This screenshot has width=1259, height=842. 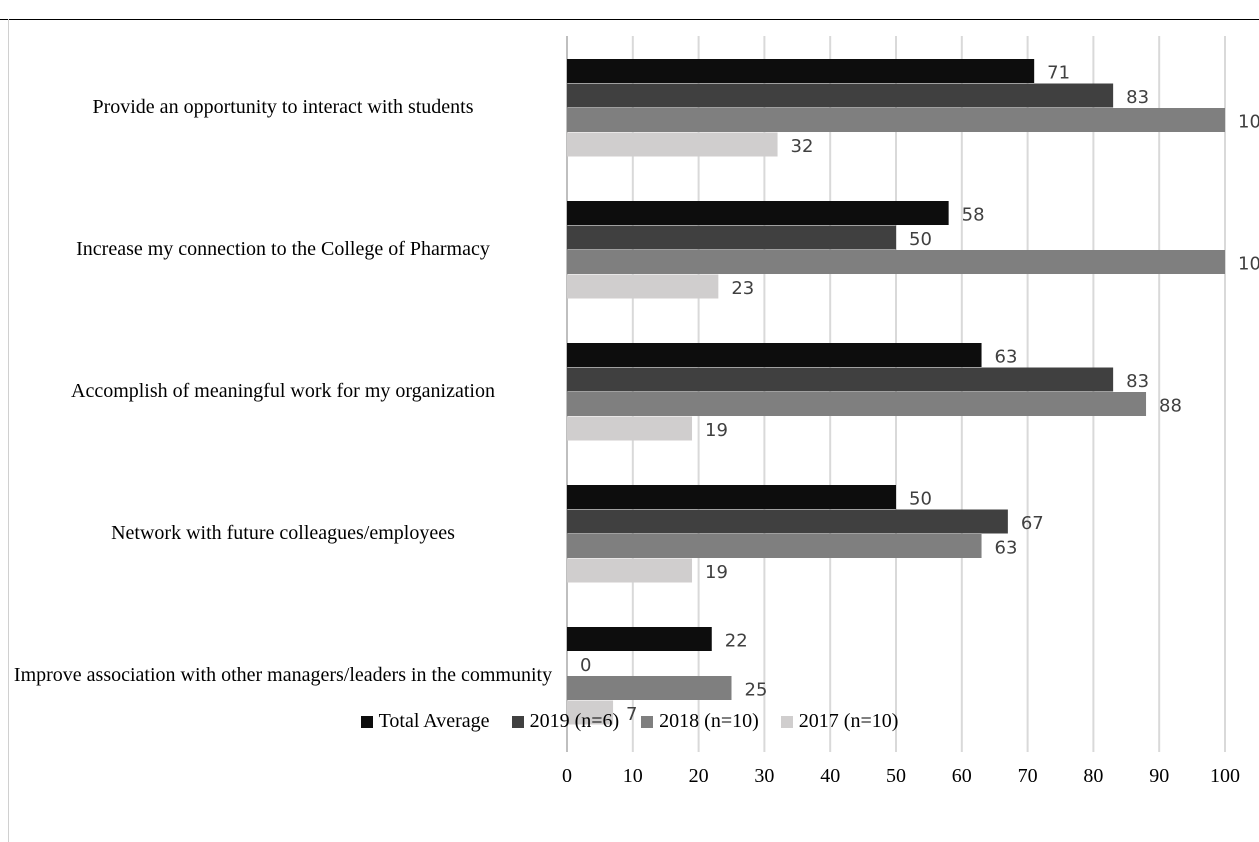 I want to click on data-label-series2-cat1: 100, so click(x=1248, y=263).